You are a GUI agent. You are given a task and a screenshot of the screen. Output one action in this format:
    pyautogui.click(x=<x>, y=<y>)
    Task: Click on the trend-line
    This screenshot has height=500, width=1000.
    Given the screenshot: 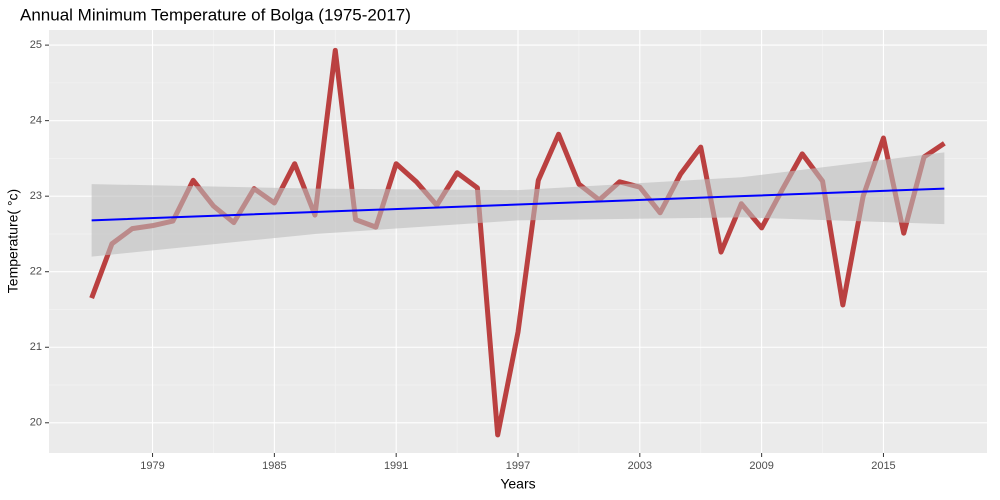 What is the action you would take?
    pyautogui.click(x=518, y=204)
    